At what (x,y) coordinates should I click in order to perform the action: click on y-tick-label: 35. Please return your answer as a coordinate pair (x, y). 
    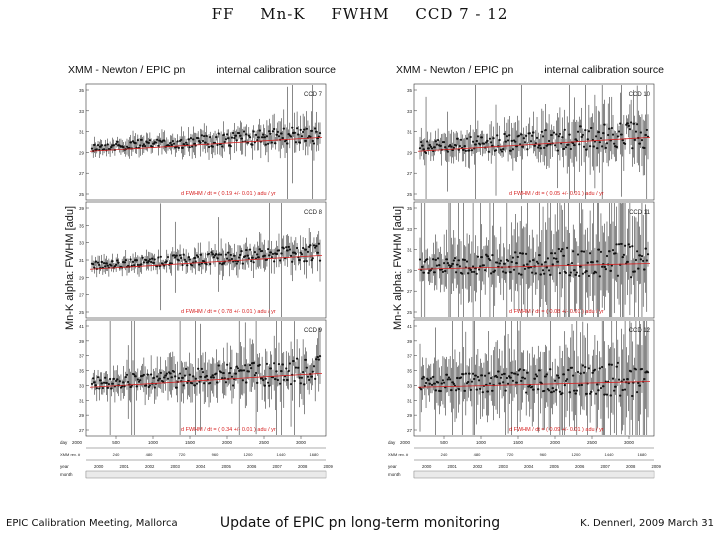
    Looking at the image, I should click on (82, 225).